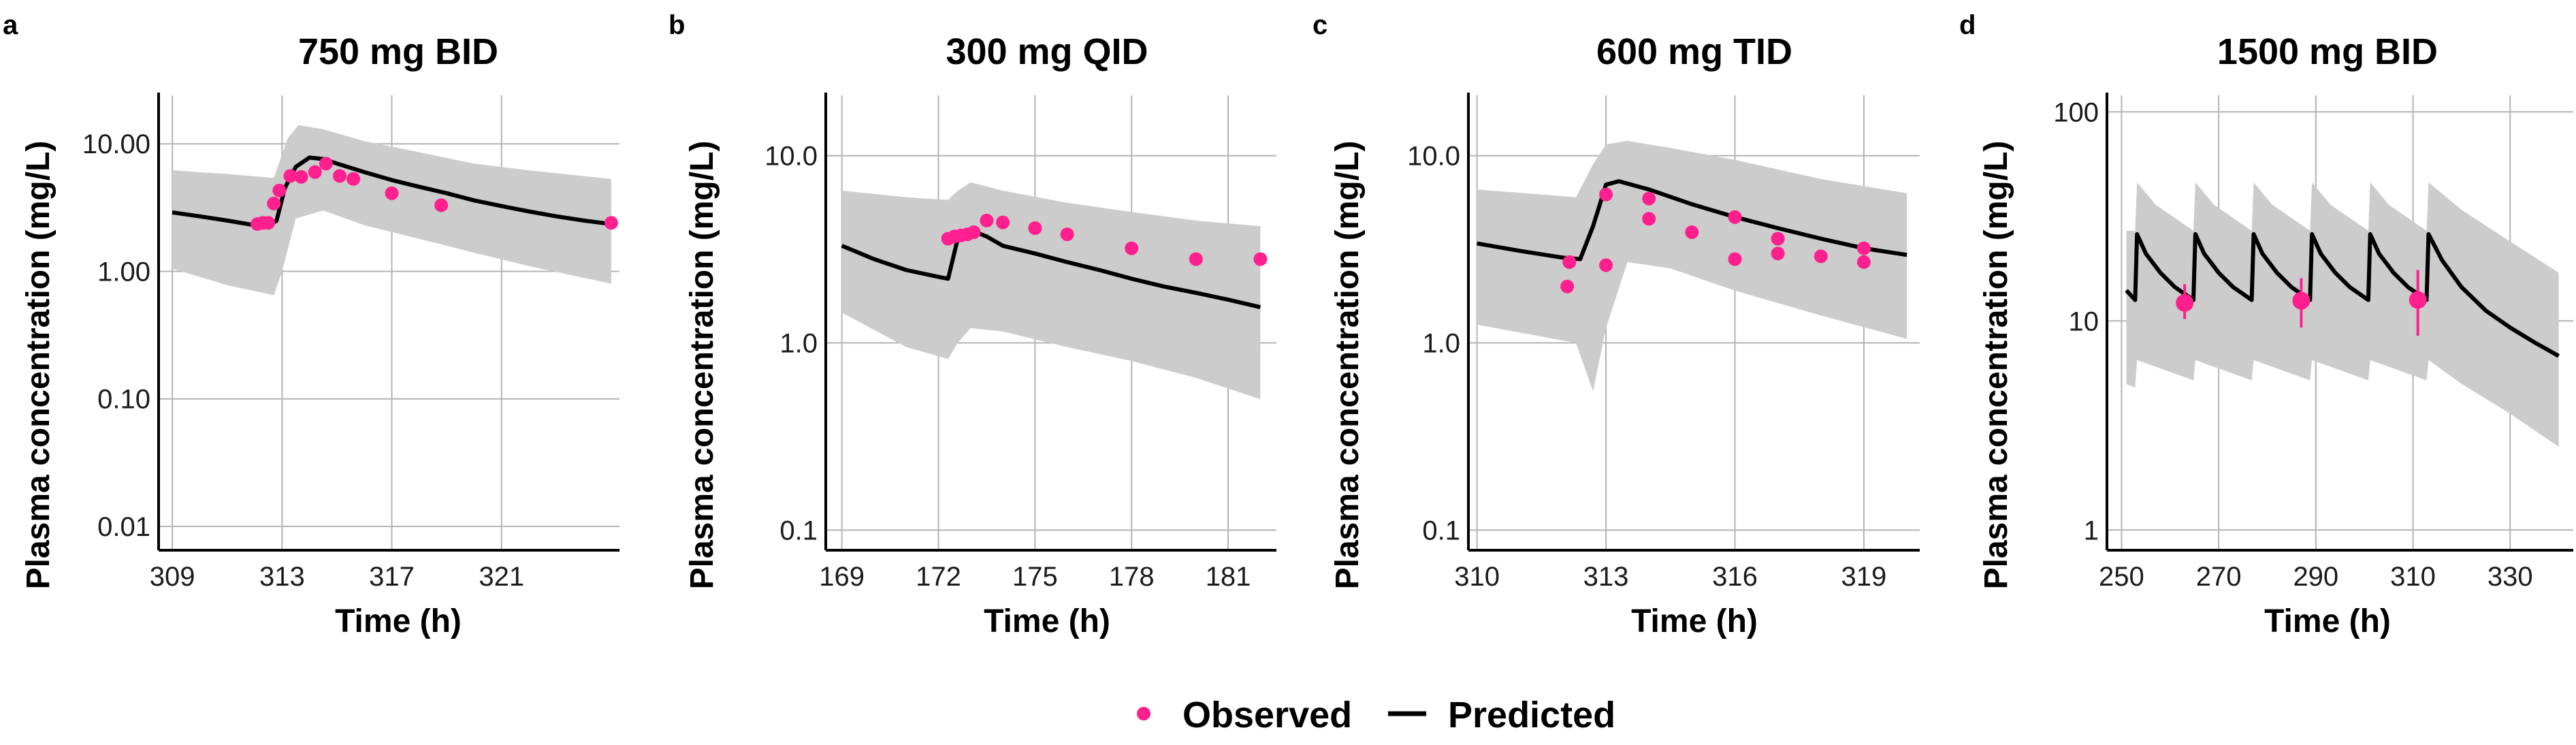 This screenshot has height=745, width=2576. What do you see at coordinates (1996, 365) in the screenshot?
I see `panel-d-ylabel: Plasma concentration (mg/L)` at bounding box center [1996, 365].